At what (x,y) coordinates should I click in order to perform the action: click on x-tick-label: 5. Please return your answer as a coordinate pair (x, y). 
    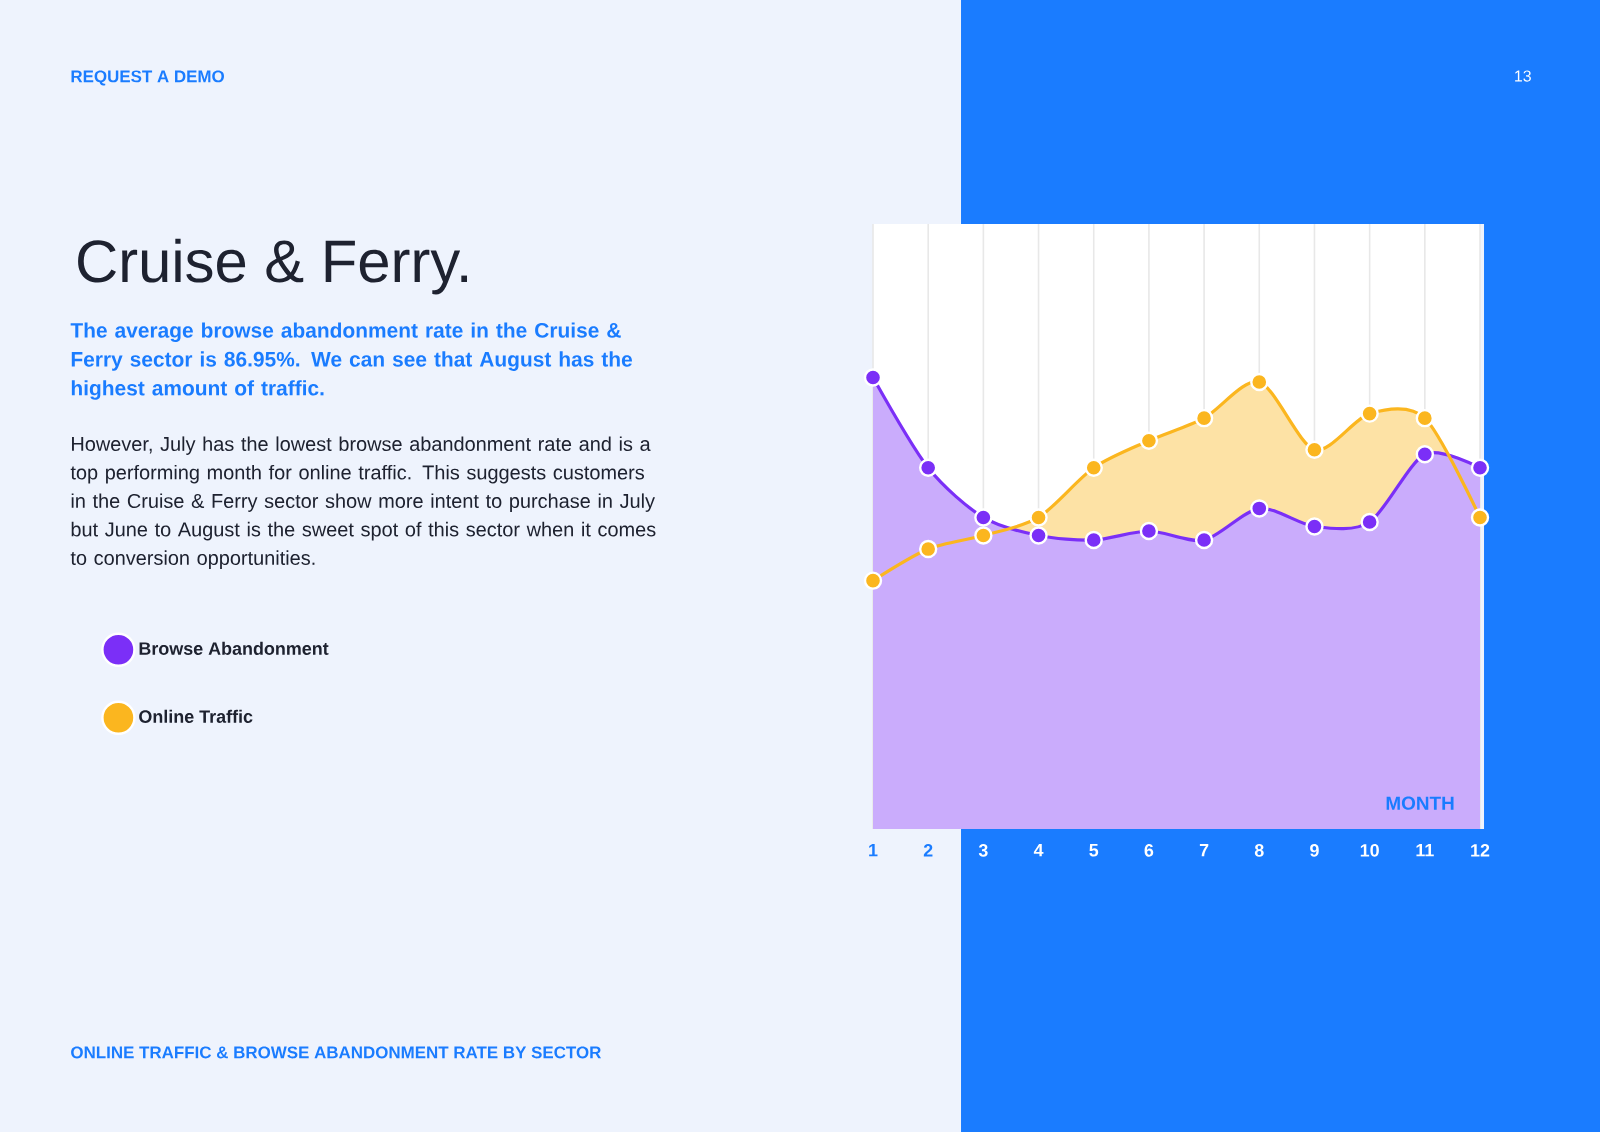
    Looking at the image, I should click on (1094, 850).